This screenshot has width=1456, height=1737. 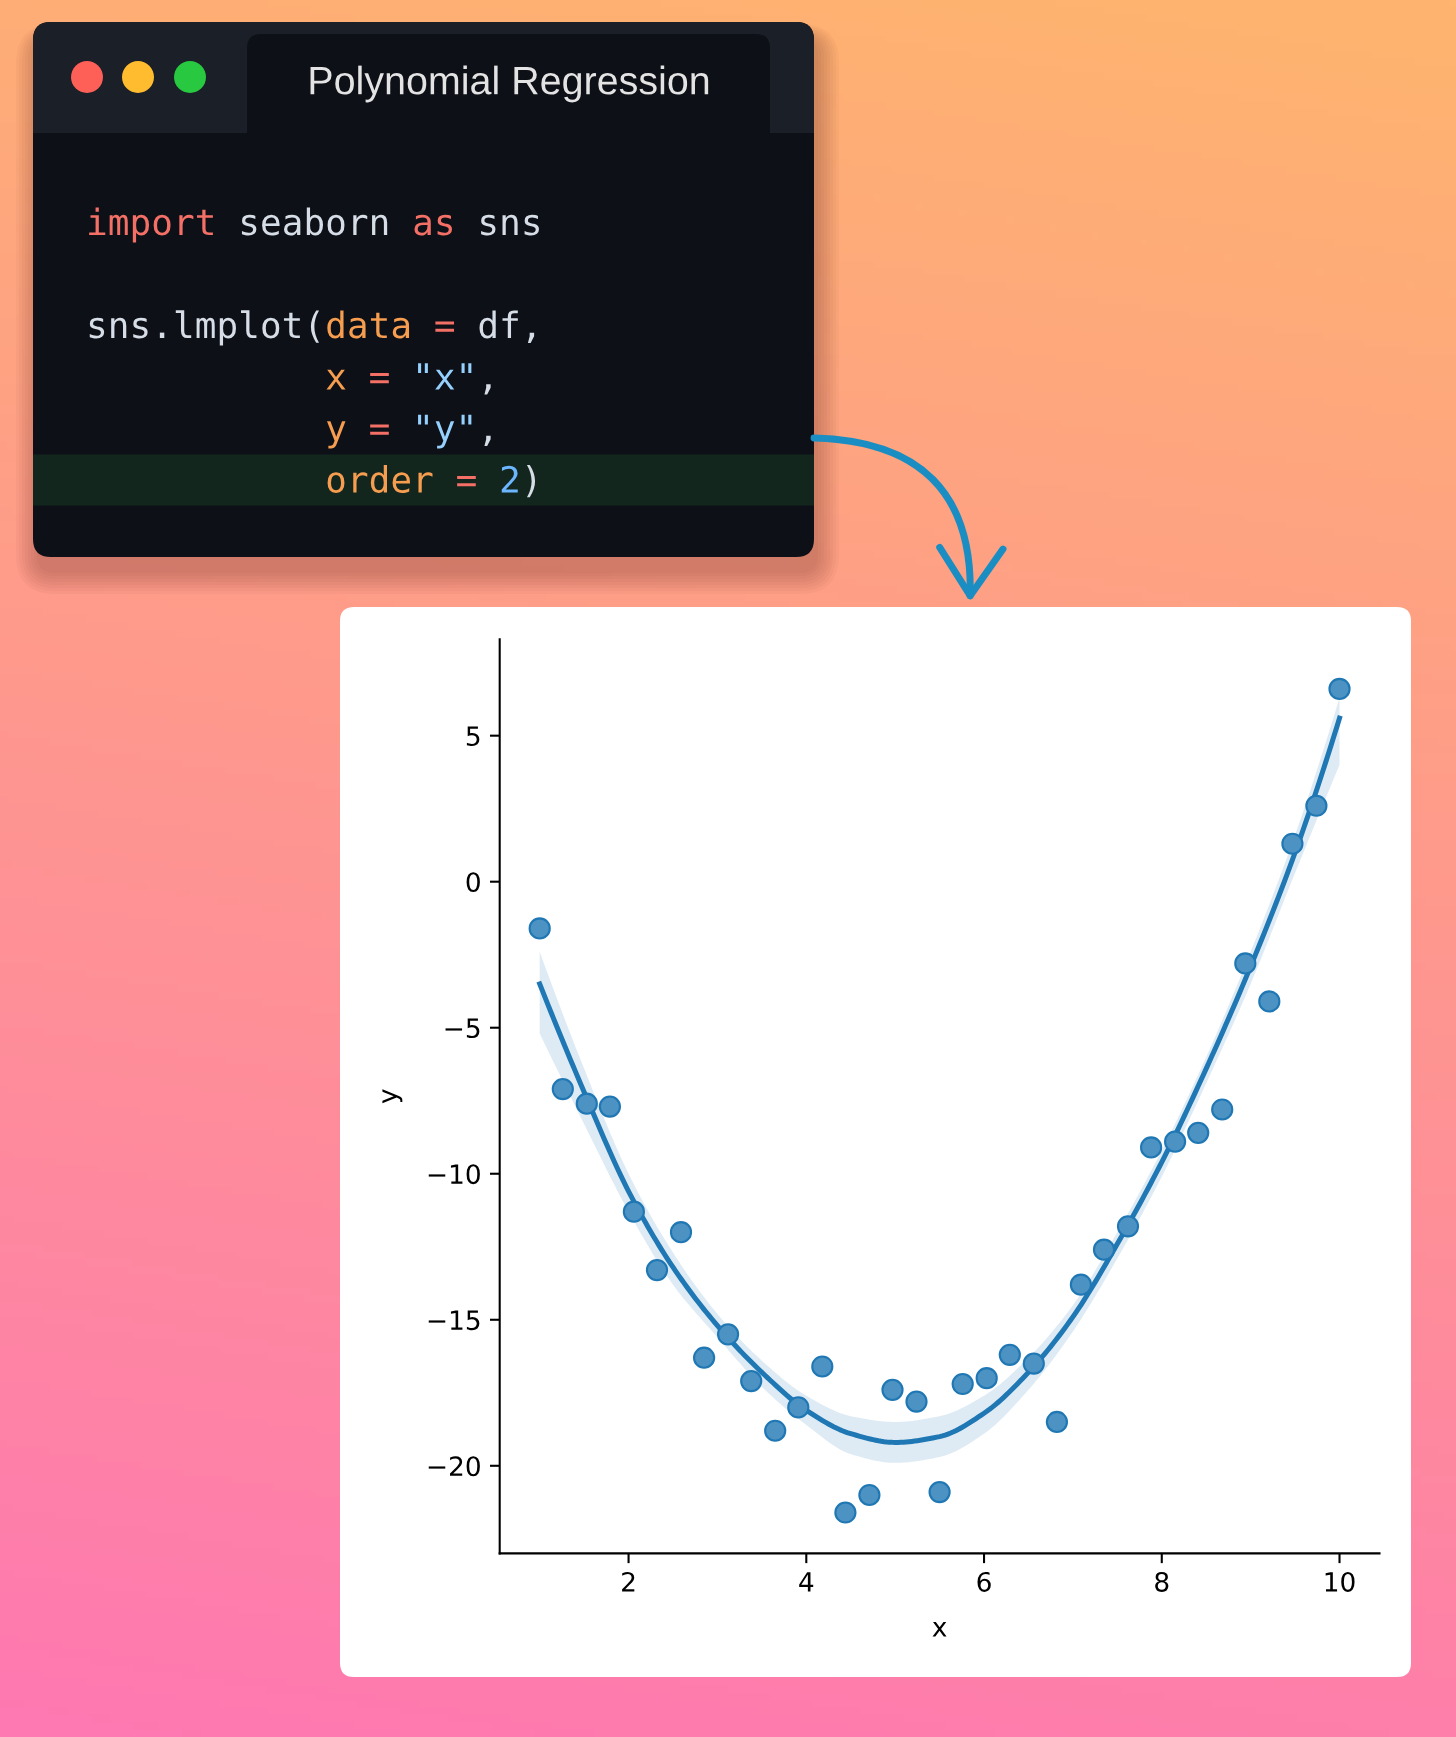 What do you see at coordinates (454, 1174) in the screenshot?
I see `y-tick-label: −10` at bounding box center [454, 1174].